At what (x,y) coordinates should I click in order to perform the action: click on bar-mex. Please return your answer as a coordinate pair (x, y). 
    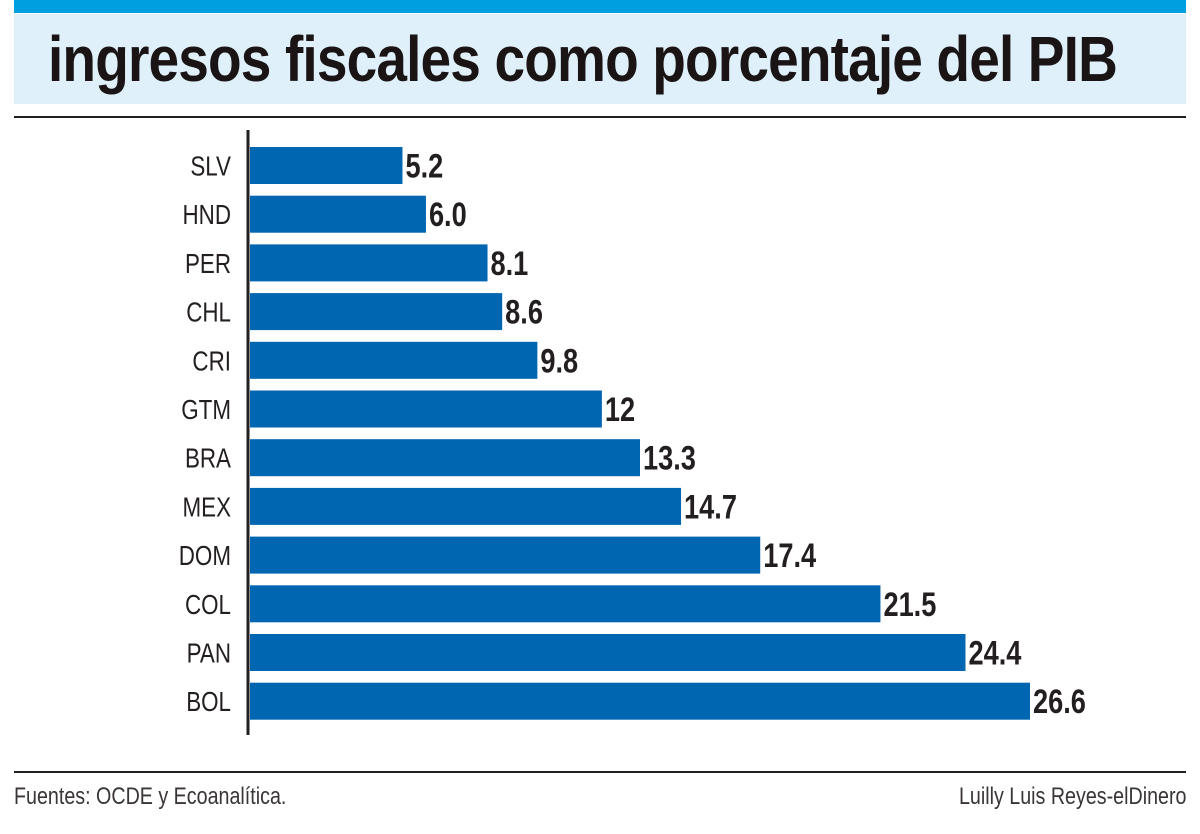
    Looking at the image, I should click on (466, 506).